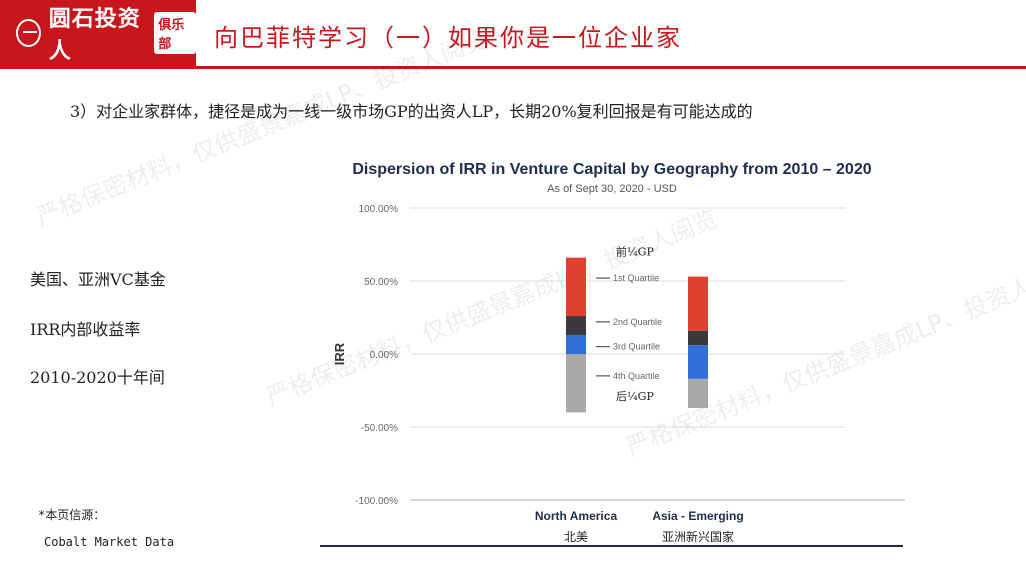 Image resolution: width=1026 pixels, height=572 pixels. Describe the element at coordinates (576, 537) in the screenshot. I see `x-category-label-cn: 北美` at that location.